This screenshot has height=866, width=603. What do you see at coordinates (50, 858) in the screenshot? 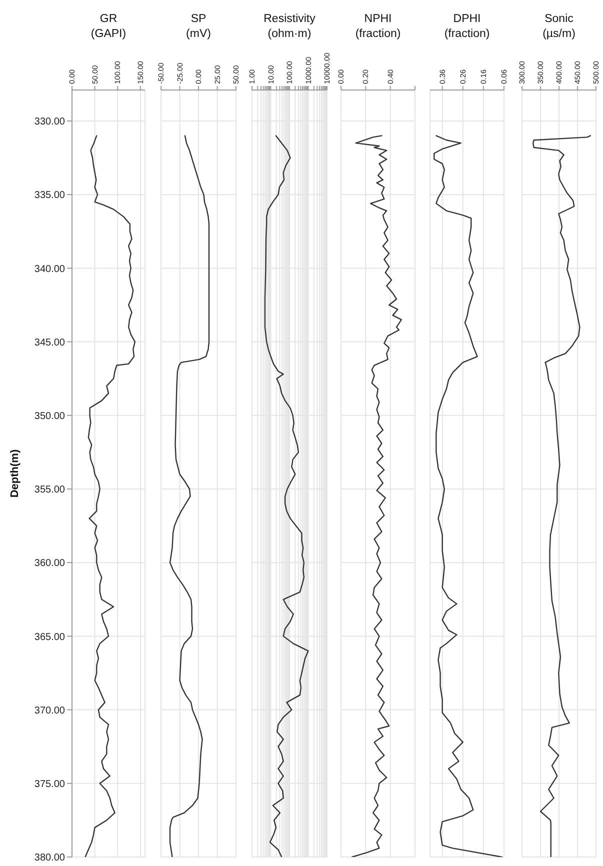
I see `y-tick-label: 380.00` at bounding box center [50, 858].